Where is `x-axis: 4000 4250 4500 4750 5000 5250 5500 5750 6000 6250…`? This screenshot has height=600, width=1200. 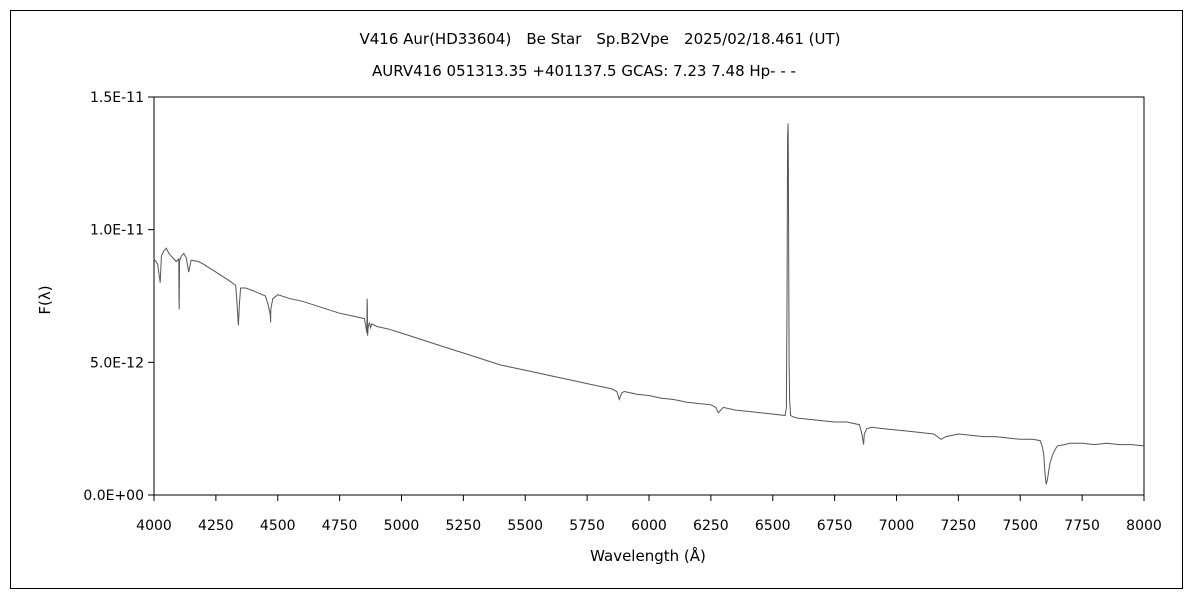
x-axis: 4000 4250 4500 4750 5000 5250 5500 5750 6000 6250… is located at coordinates (649, 514).